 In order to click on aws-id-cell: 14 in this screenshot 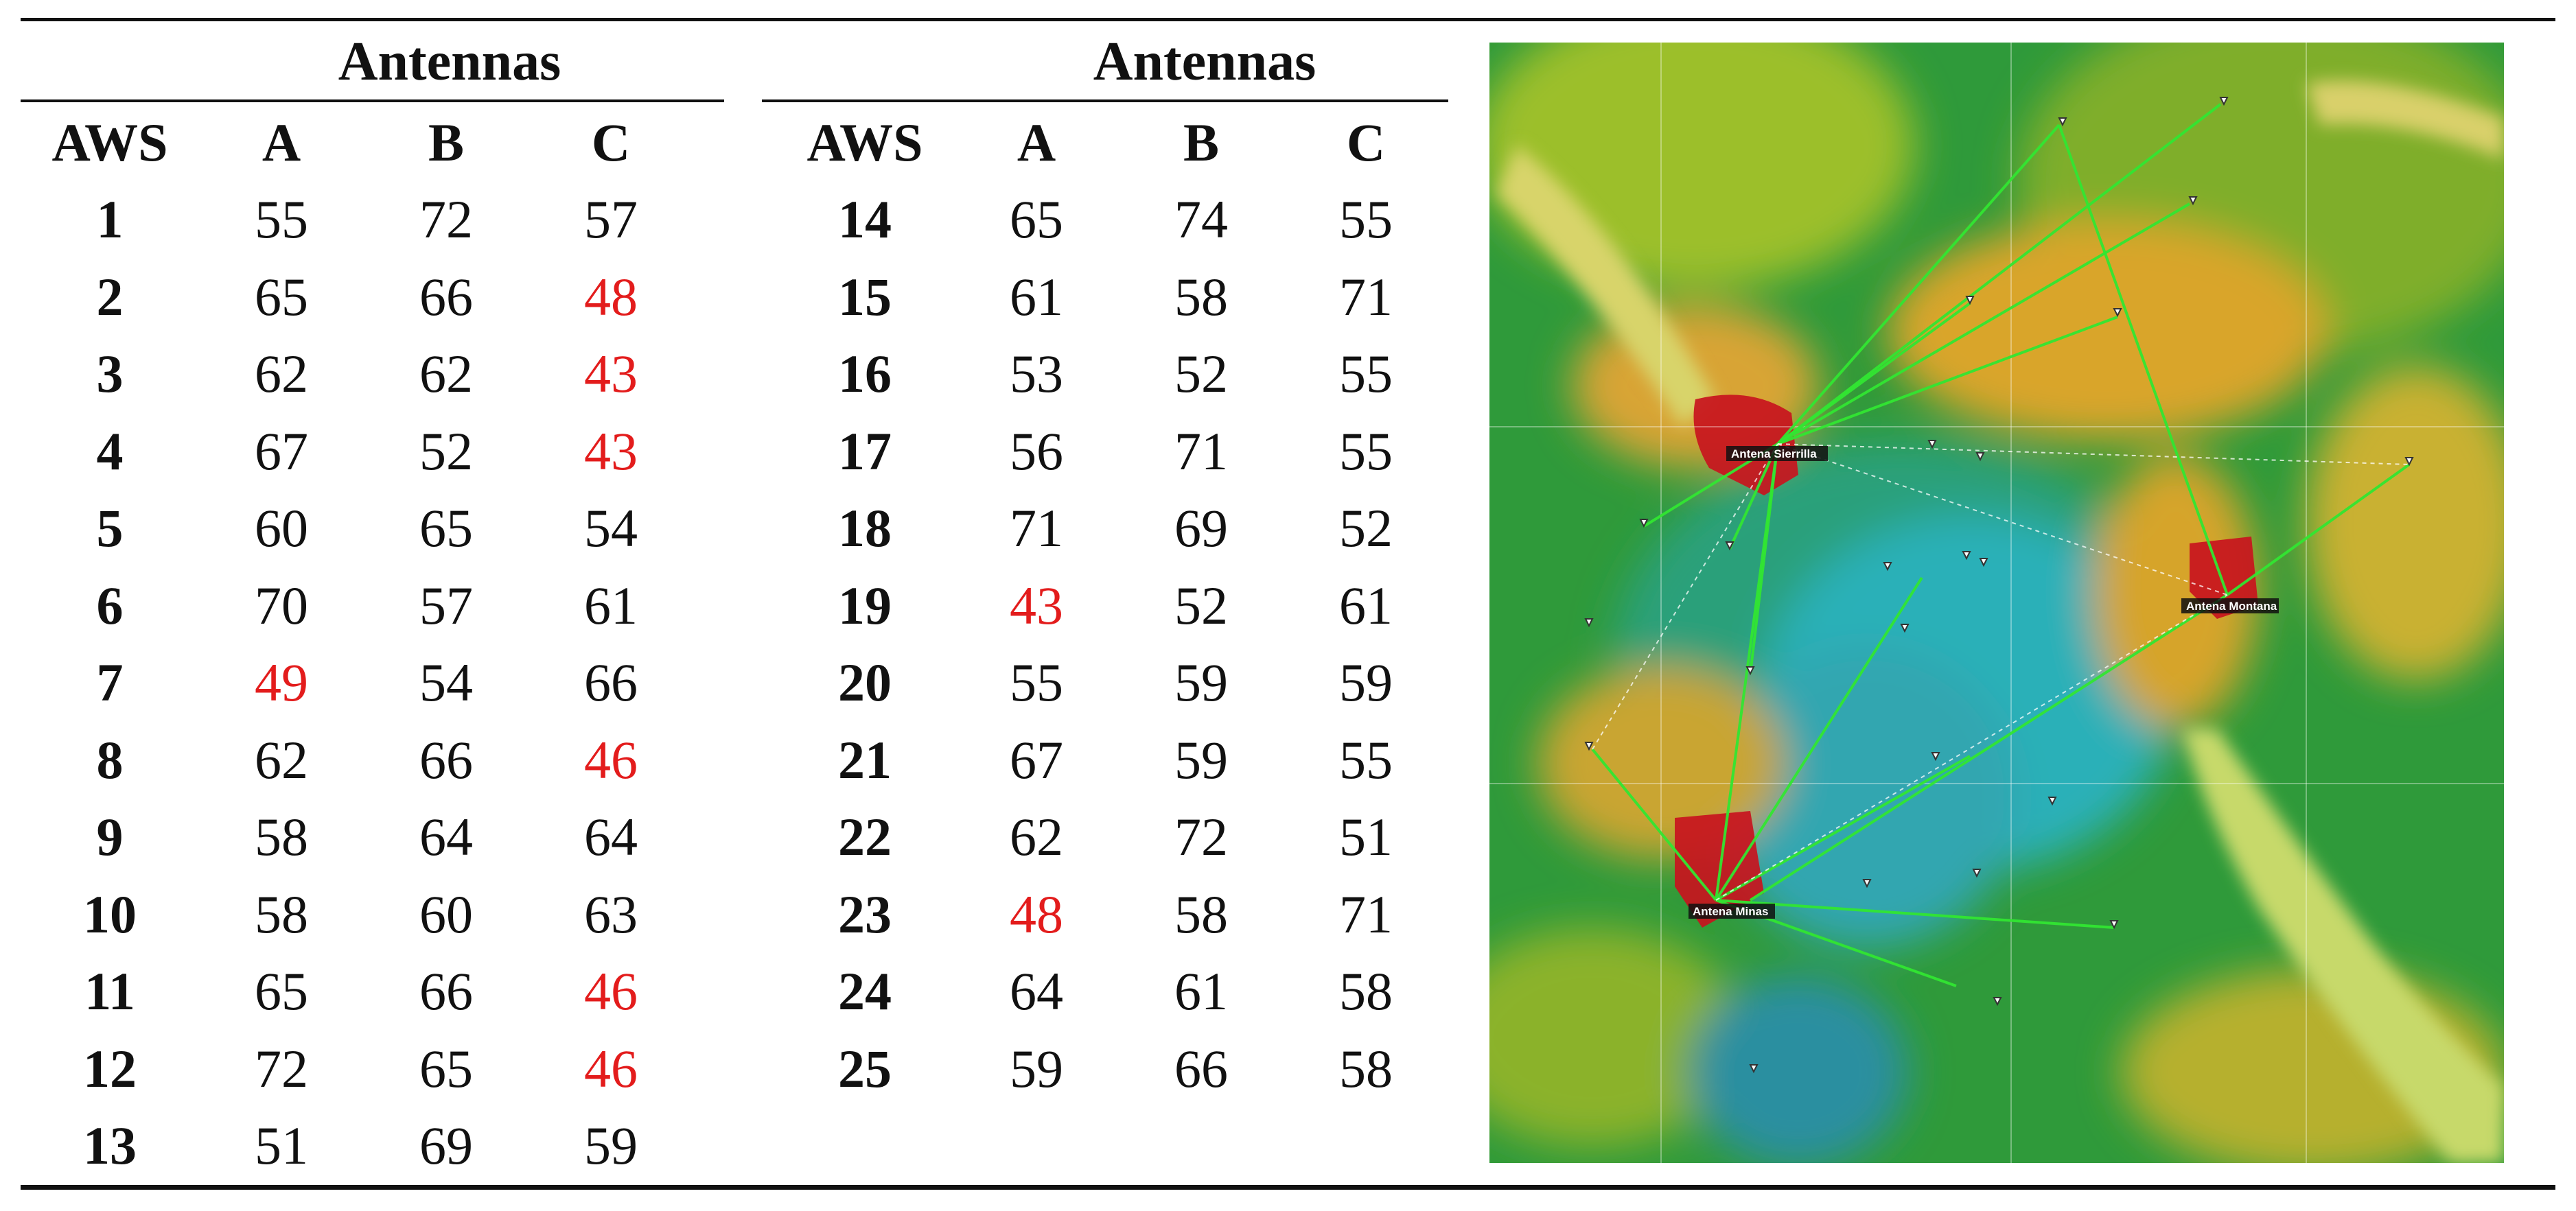, I will do `click(865, 219)`.